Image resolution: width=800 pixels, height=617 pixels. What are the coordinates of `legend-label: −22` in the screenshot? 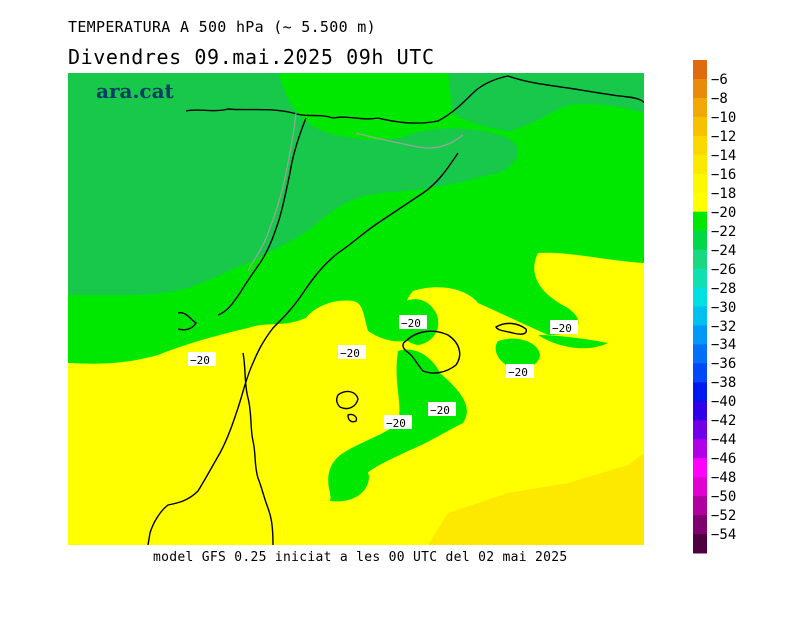 It's located at (724, 231).